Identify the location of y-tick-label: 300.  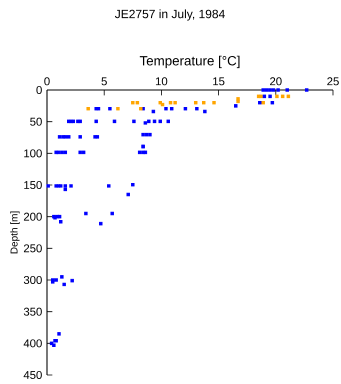
(33, 280).